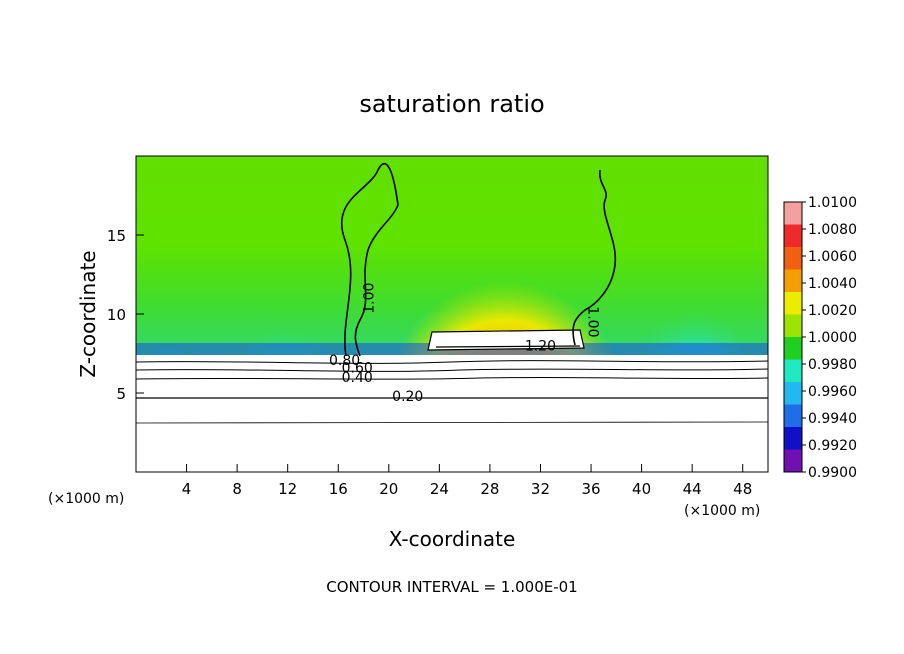 This screenshot has width=904, height=654. I want to click on colorbar-label: 0.9940, so click(832, 419).